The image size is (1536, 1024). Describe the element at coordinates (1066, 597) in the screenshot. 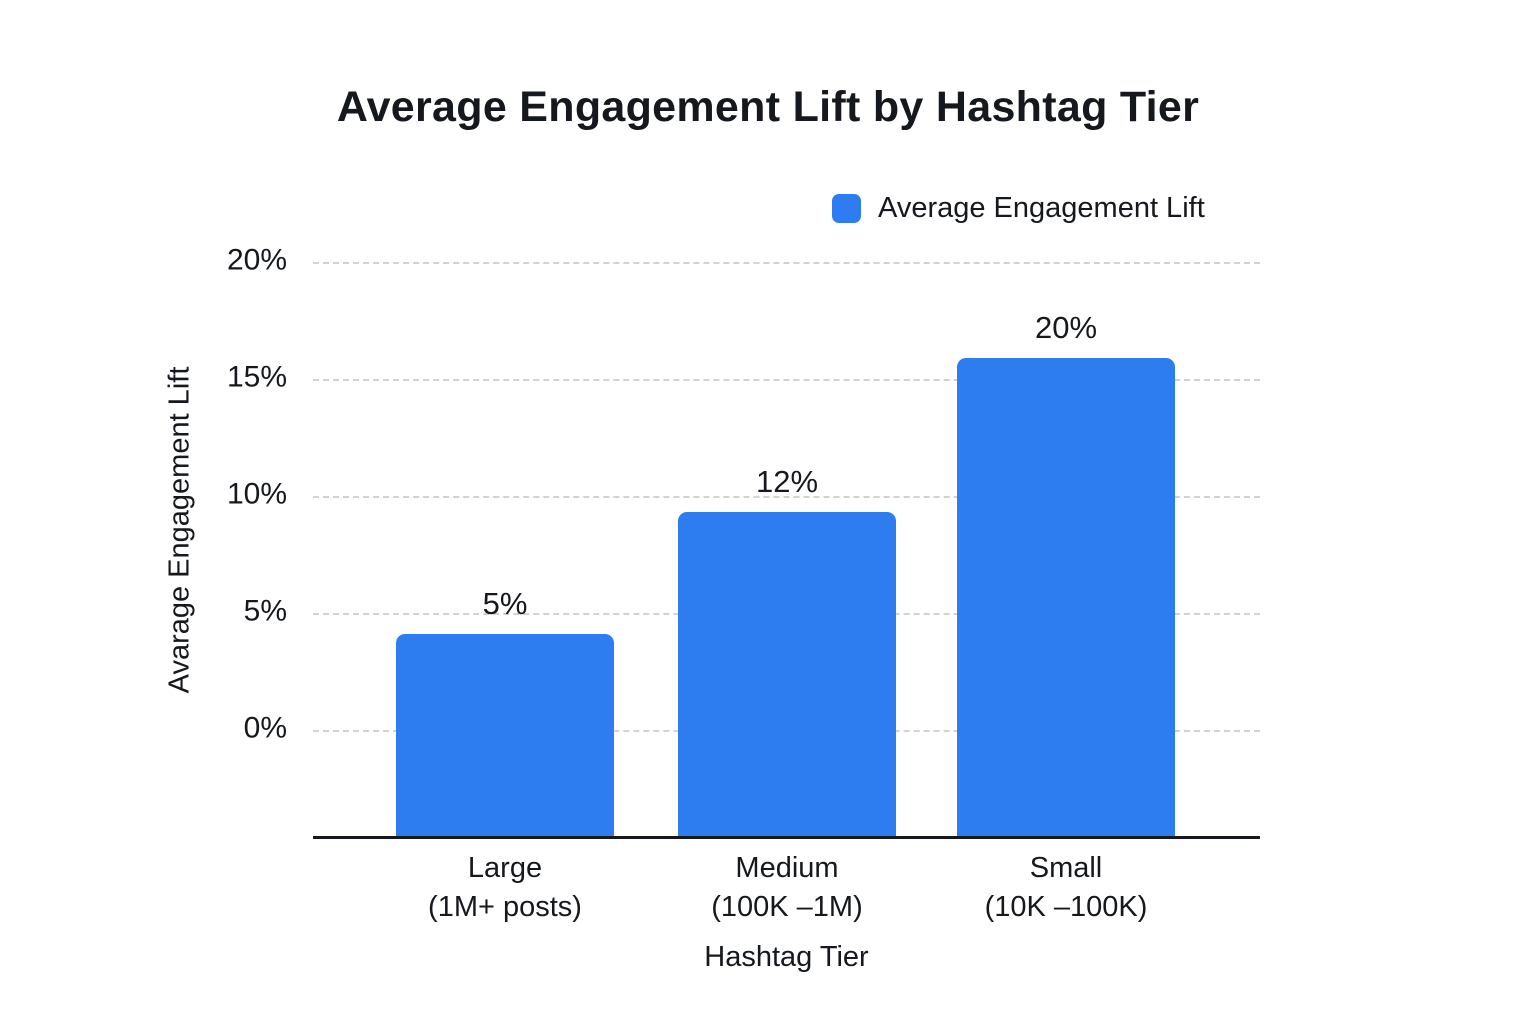

I see `bar-small` at that location.